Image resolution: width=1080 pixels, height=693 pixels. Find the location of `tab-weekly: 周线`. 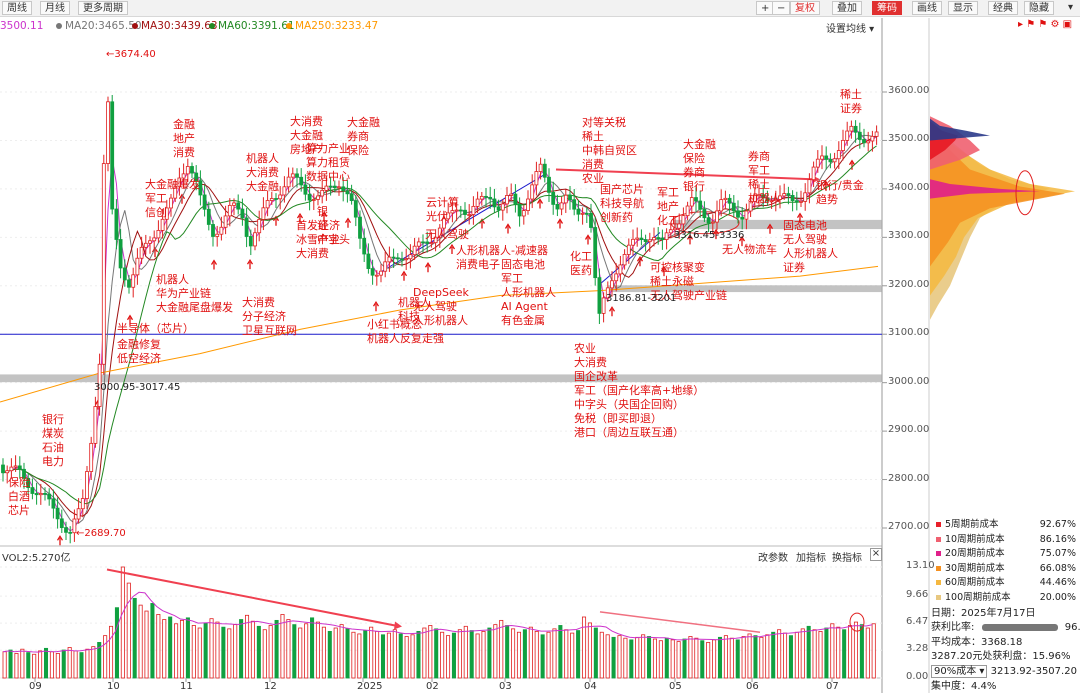

tab-weekly: 周线 is located at coordinates (17, 8).